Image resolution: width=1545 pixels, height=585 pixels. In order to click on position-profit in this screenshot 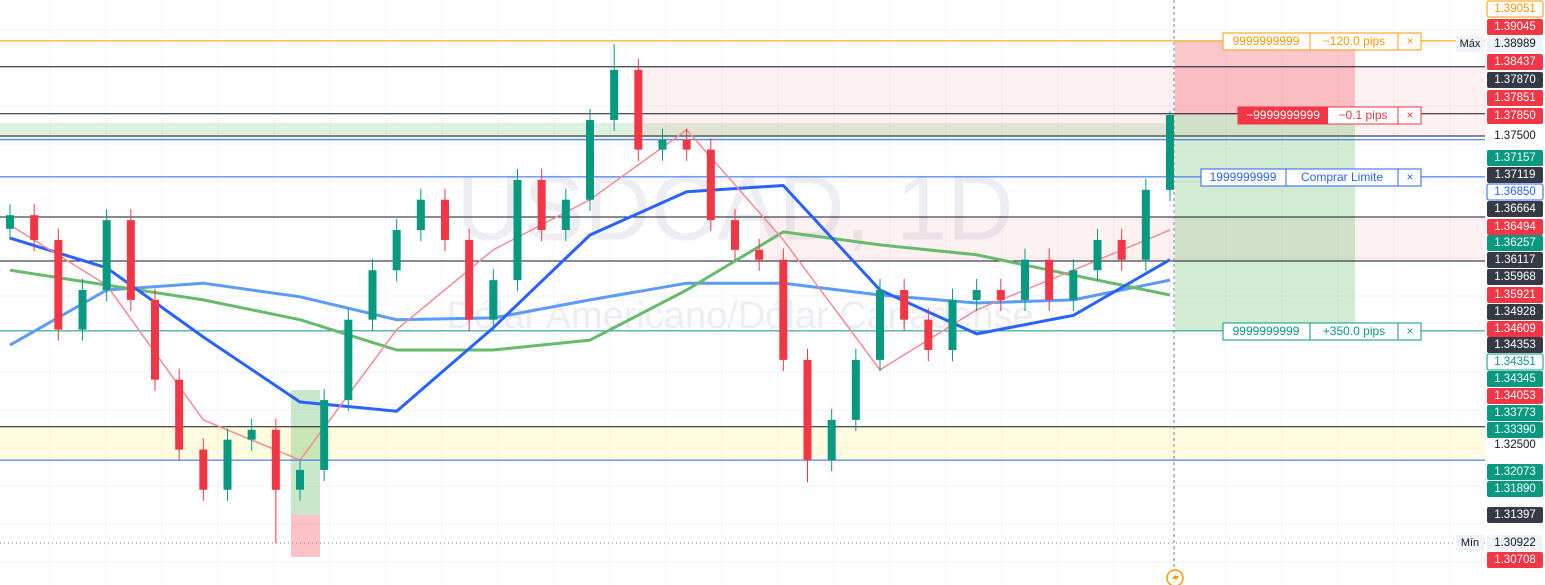, I will do `click(1265, 223)`.